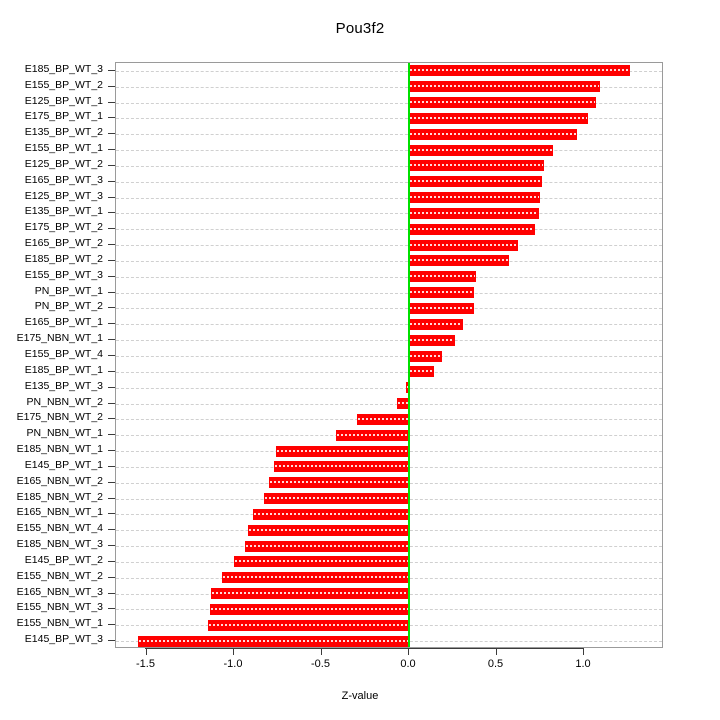 The image size is (720, 720). I want to click on y-axis-tick-label: E155_BP_WT_1, so click(63, 148).